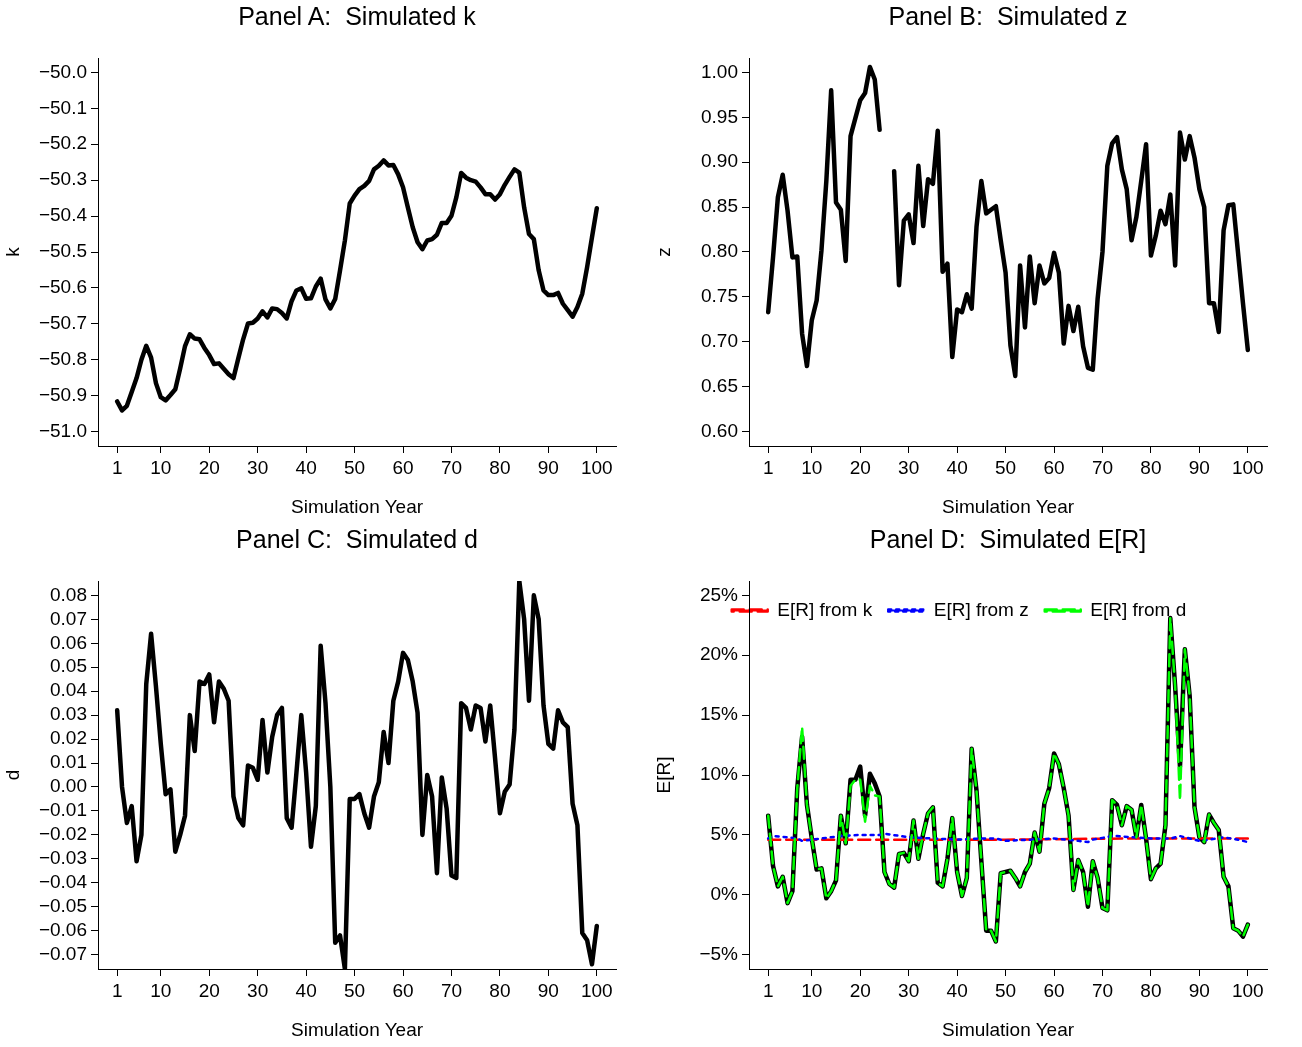 This screenshot has height=1047, width=1302. Describe the element at coordinates (981, 609) in the screenshot. I see `legend-label: E[R] from z` at that location.